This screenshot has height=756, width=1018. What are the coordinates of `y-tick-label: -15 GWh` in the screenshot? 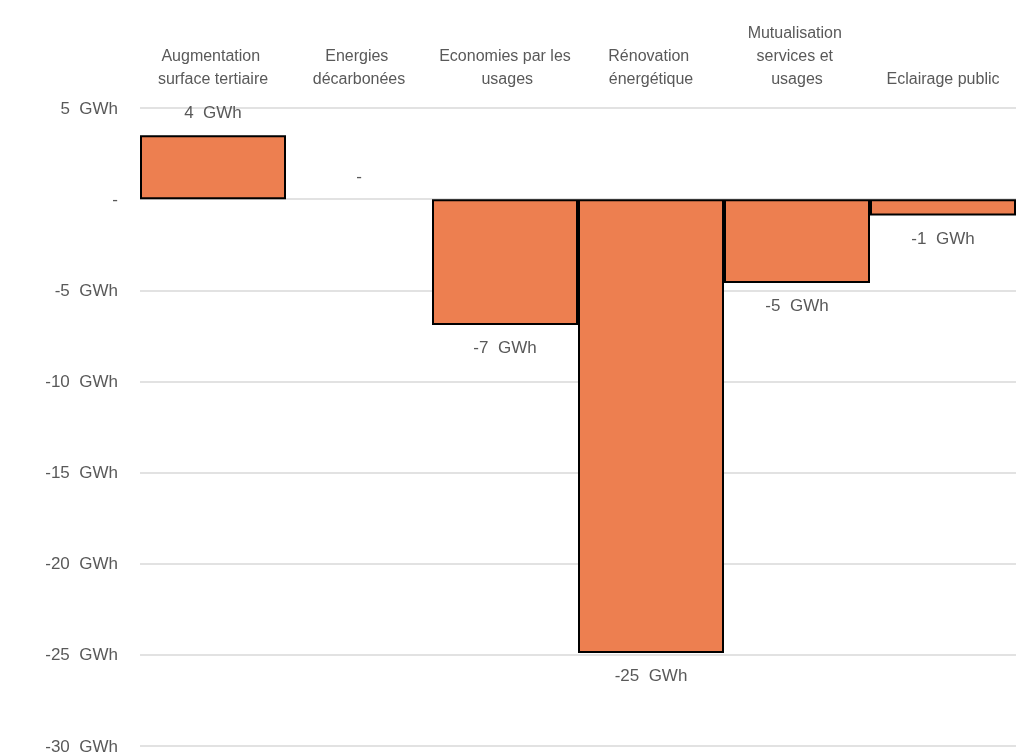 It's located at (81, 473).